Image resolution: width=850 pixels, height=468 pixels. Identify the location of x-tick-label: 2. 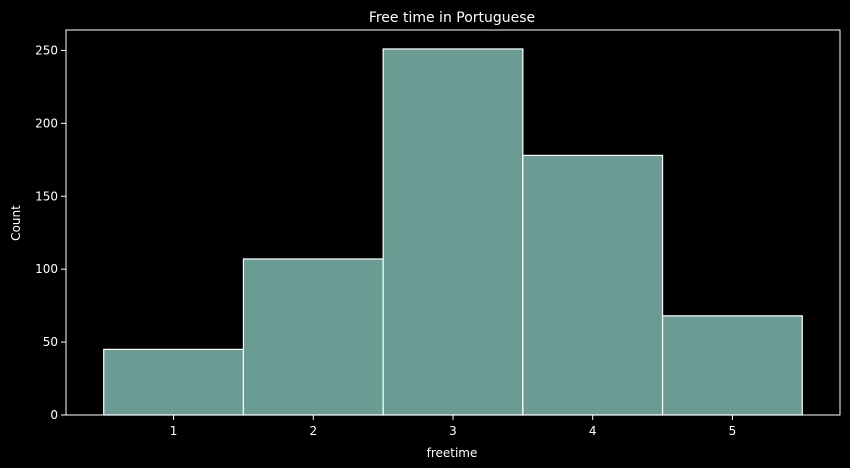
(313, 431).